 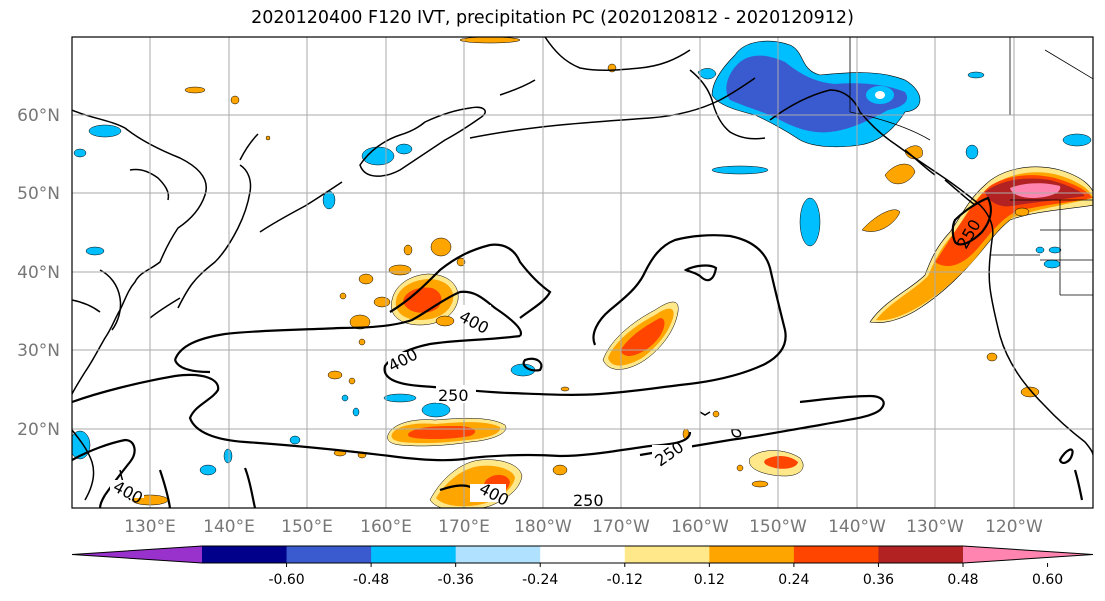 What do you see at coordinates (38, 116) in the screenshot?
I see `lat-label: 60°N` at bounding box center [38, 116].